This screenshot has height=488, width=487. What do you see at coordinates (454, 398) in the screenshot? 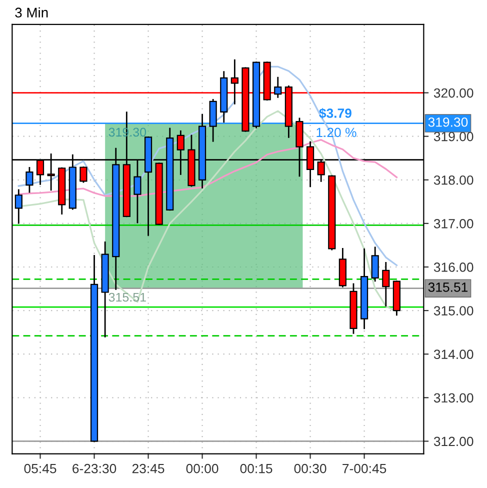
I see `y-tick-label: 313.00` at bounding box center [454, 398].